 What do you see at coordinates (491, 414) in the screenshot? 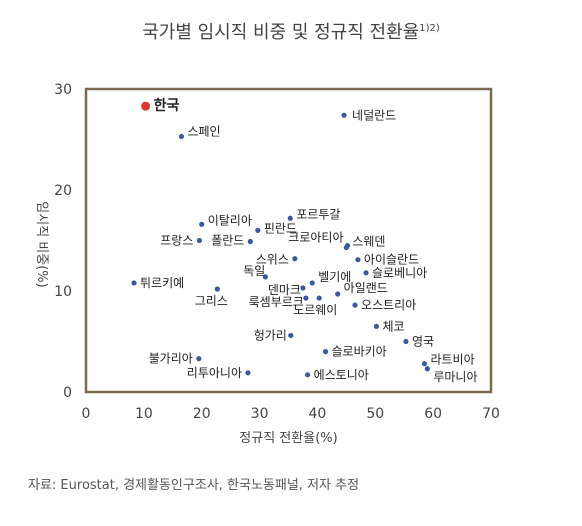
I see `x-tick-label: 70` at bounding box center [491, 414].